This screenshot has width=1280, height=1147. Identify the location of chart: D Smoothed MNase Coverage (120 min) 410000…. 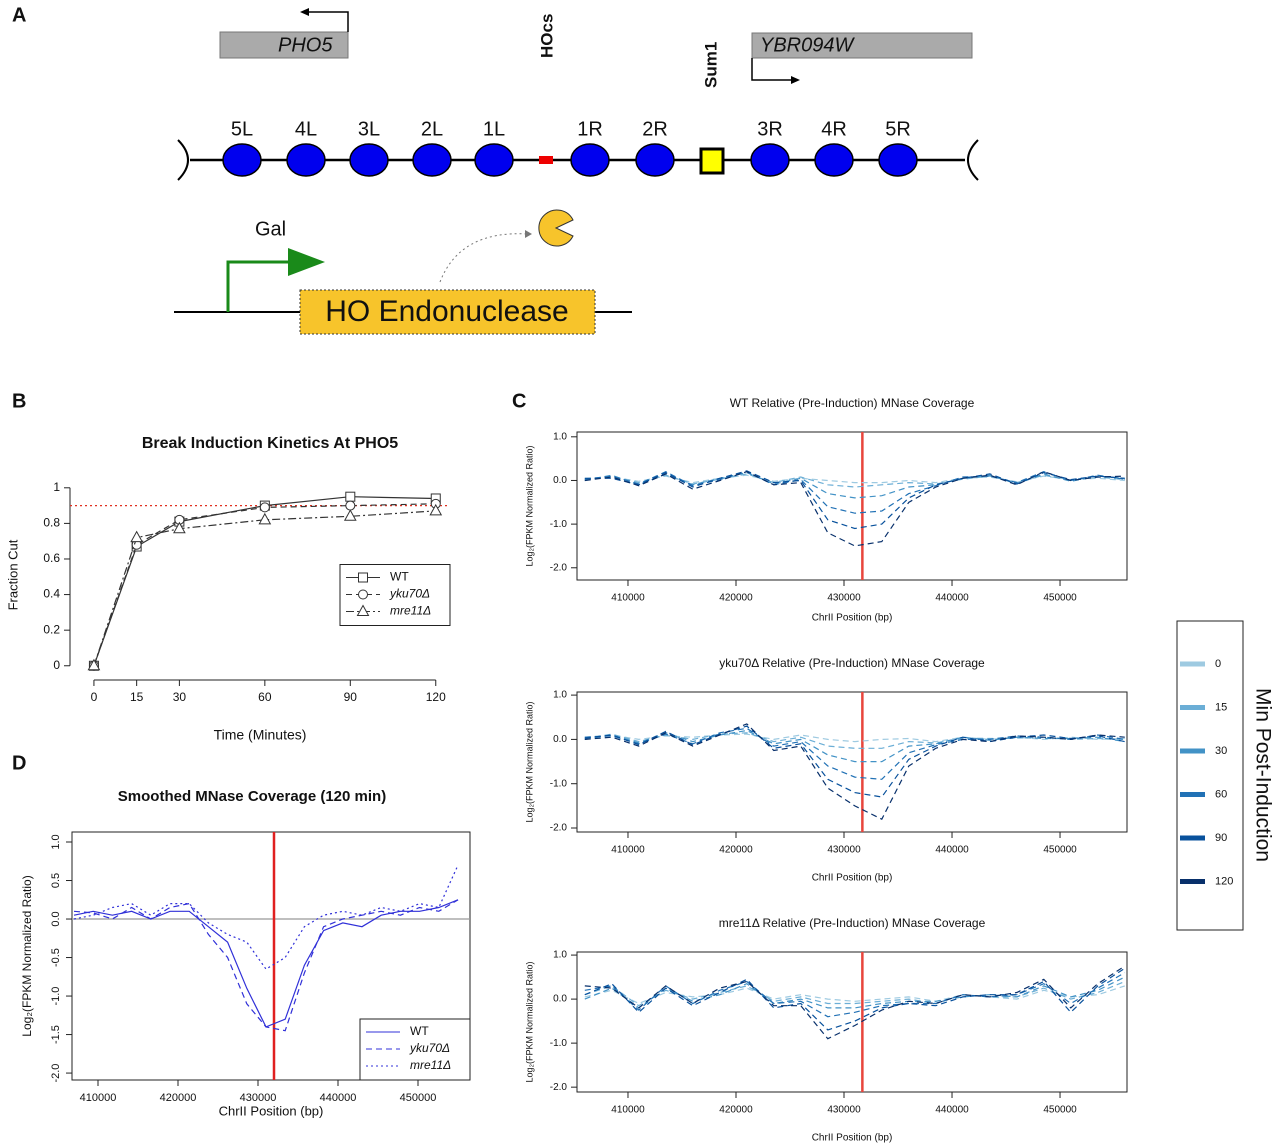
(241, 935).